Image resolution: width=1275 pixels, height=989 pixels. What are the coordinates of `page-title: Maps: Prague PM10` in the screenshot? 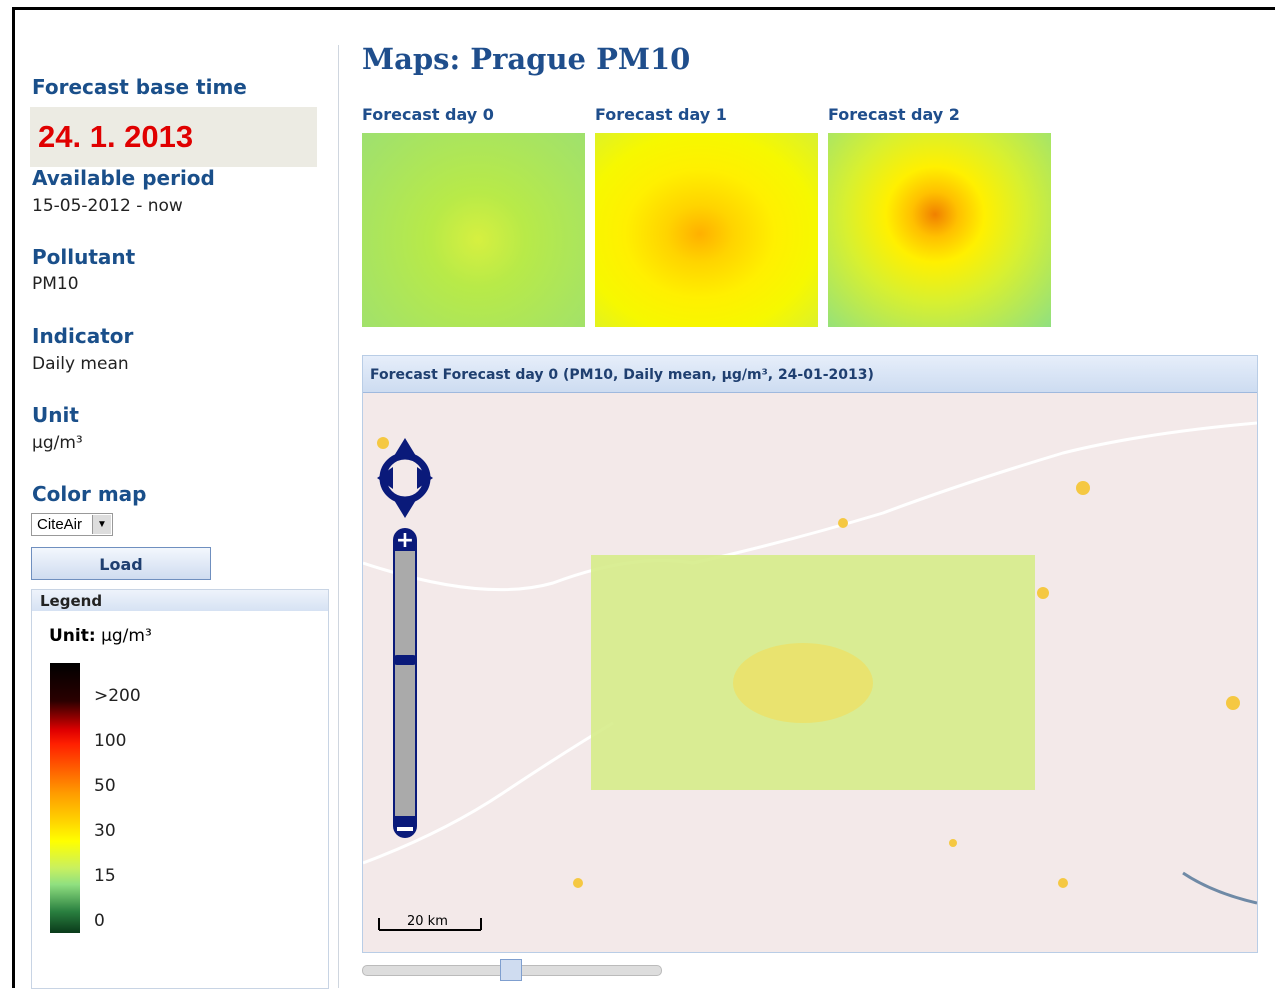 It's located at (526, 59).